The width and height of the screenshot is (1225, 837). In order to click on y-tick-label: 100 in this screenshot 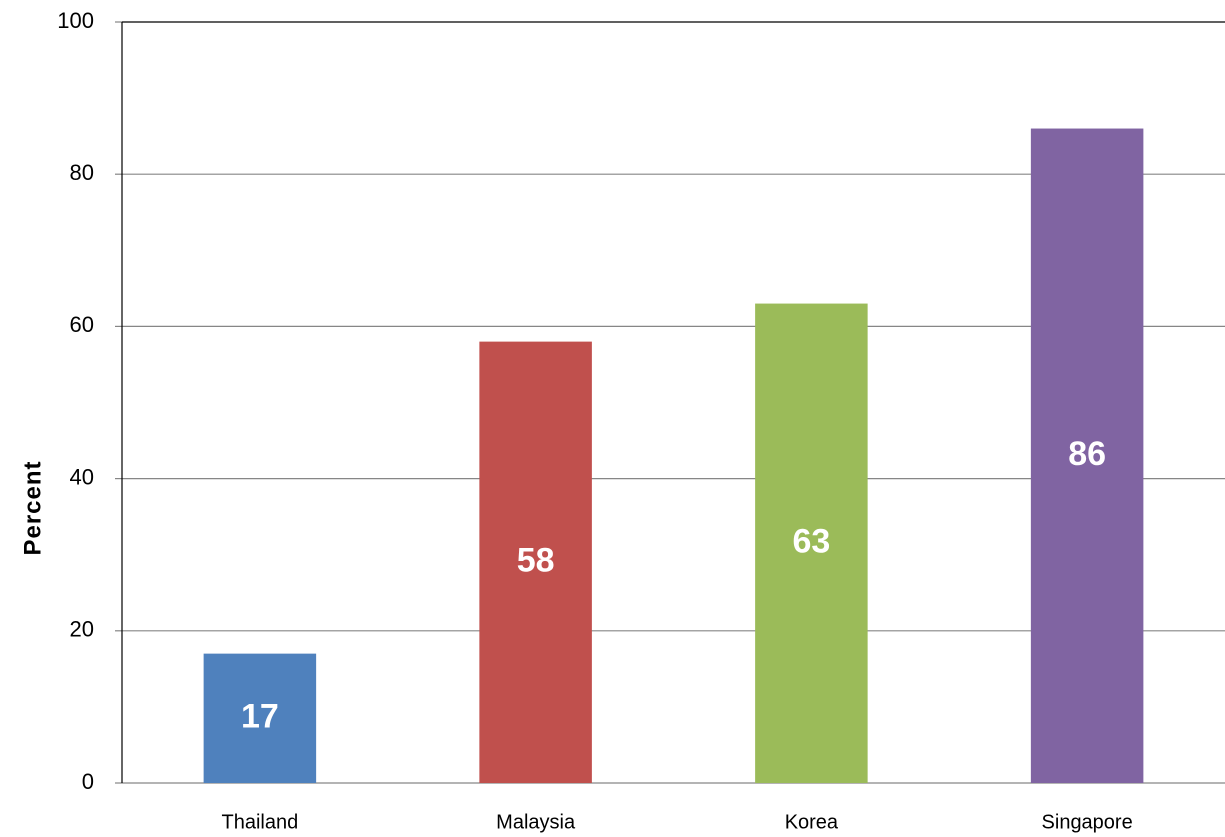, I will do `click(75, 20)`.